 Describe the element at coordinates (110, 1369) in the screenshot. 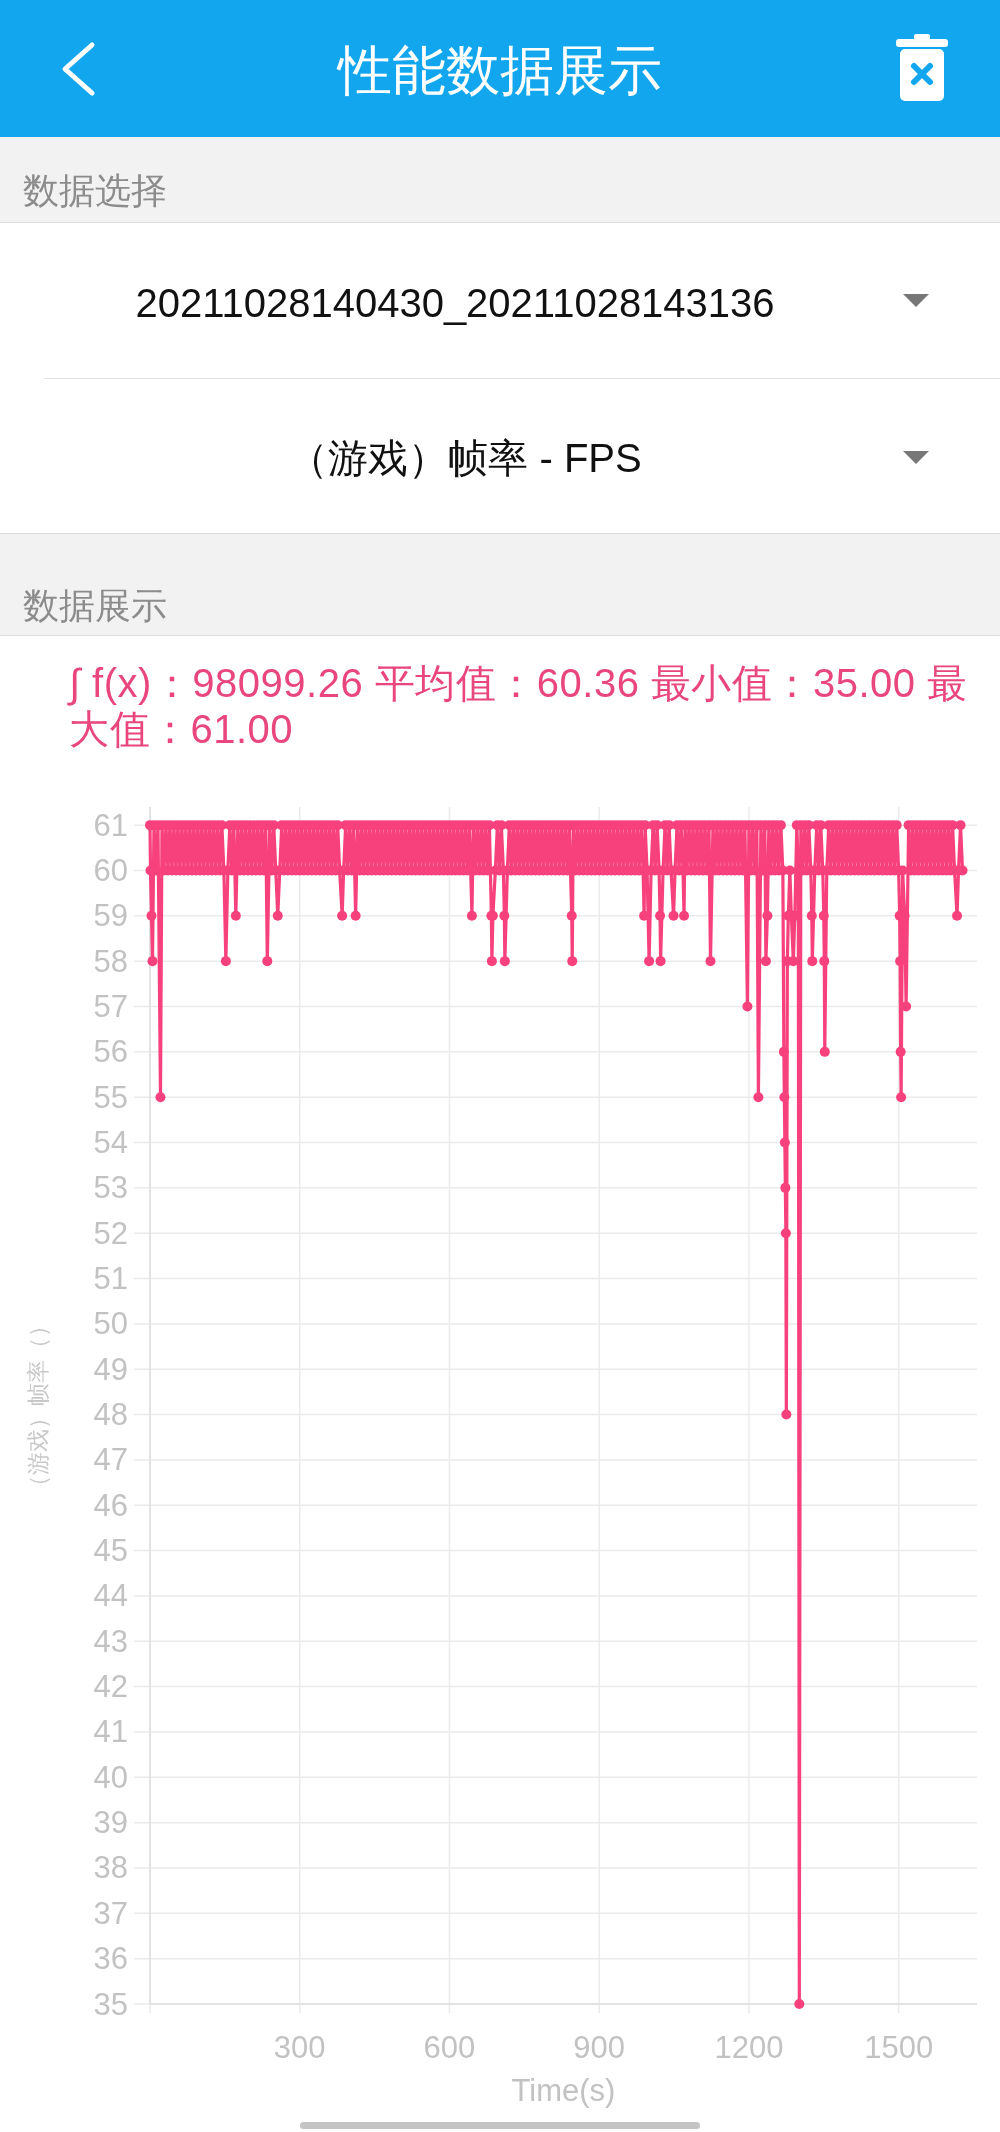

I see `y-tick-label: 49` at that location.